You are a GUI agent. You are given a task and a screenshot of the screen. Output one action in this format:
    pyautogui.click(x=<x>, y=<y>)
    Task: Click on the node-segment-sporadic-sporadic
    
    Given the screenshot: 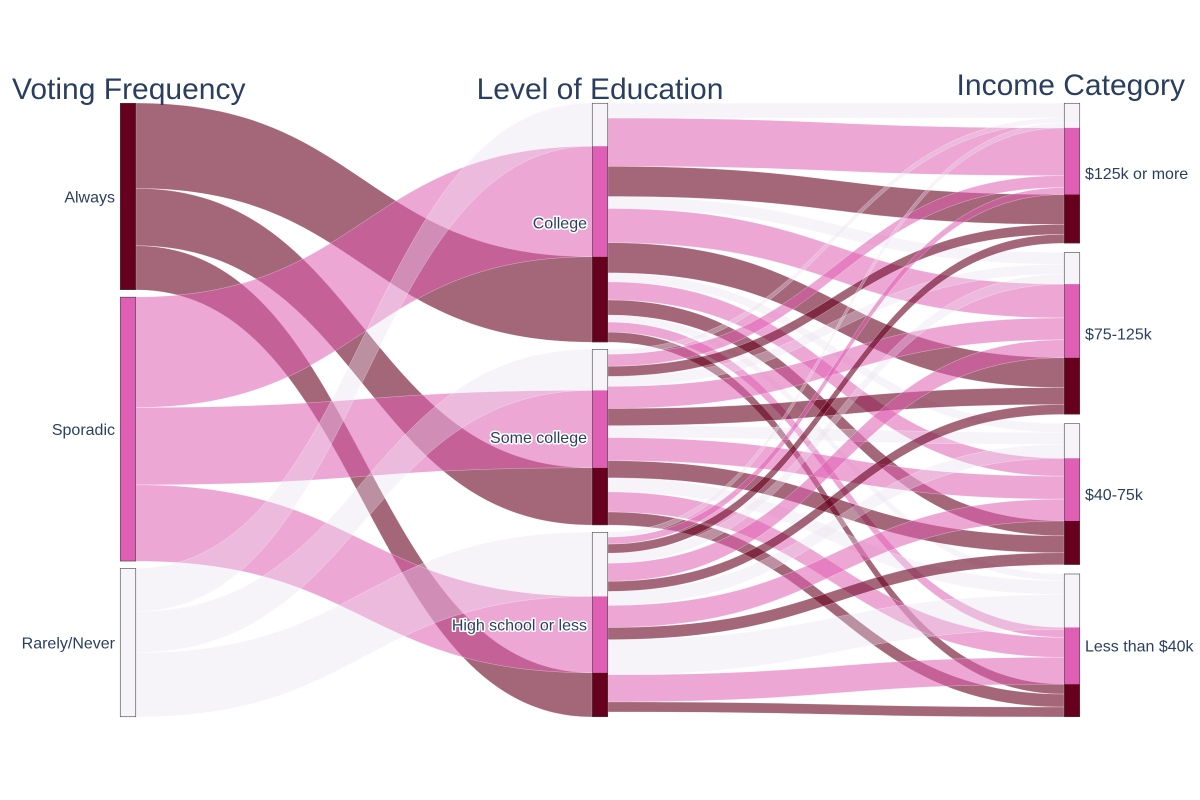 What is the action you would take?
    pyautogui.click(x=128, y=429)
    